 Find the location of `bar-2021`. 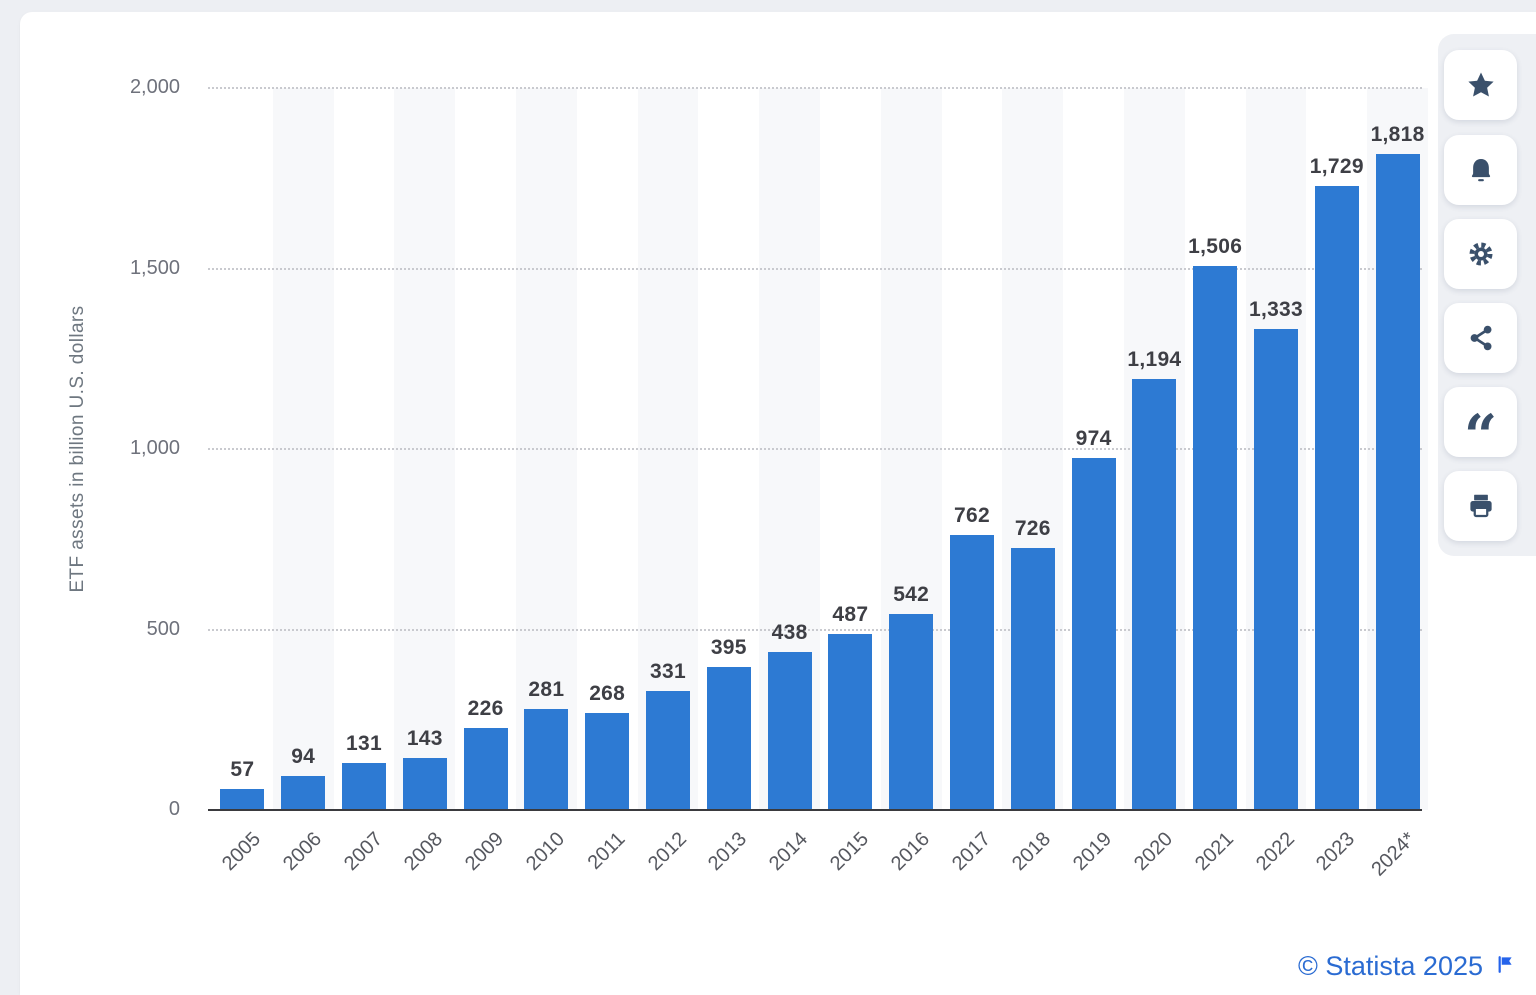

bar-2021 is located at coordinates (1215, 538).